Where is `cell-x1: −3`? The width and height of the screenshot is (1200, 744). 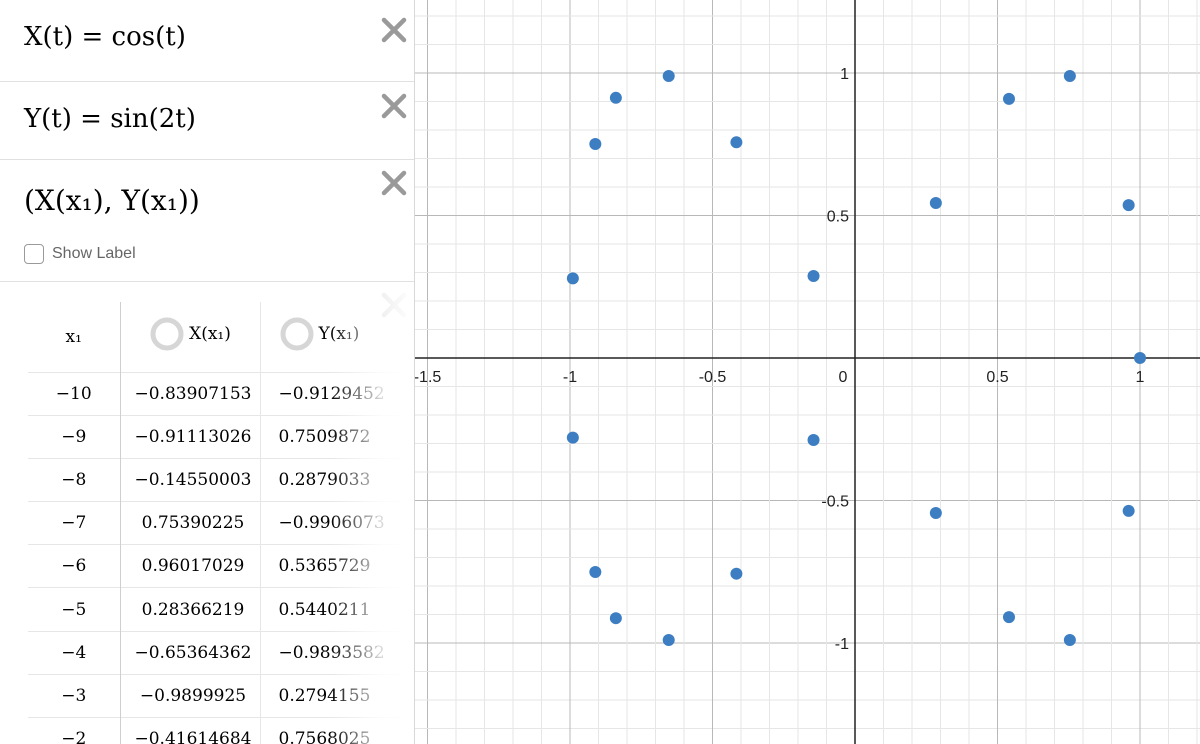
cell-x1: −3 is located at coordinates (74, 695).